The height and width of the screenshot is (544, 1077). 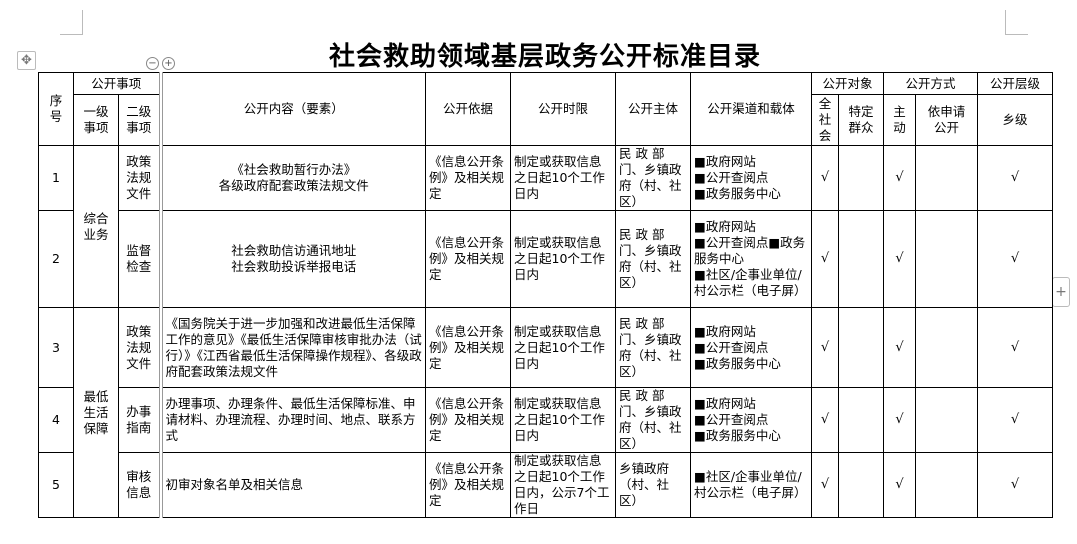 What do you see at coordinates (653, 485) in the screenshot?
I see `cell-subject: 乡镇政府（村、社区）` at bounding box center [653, 485].